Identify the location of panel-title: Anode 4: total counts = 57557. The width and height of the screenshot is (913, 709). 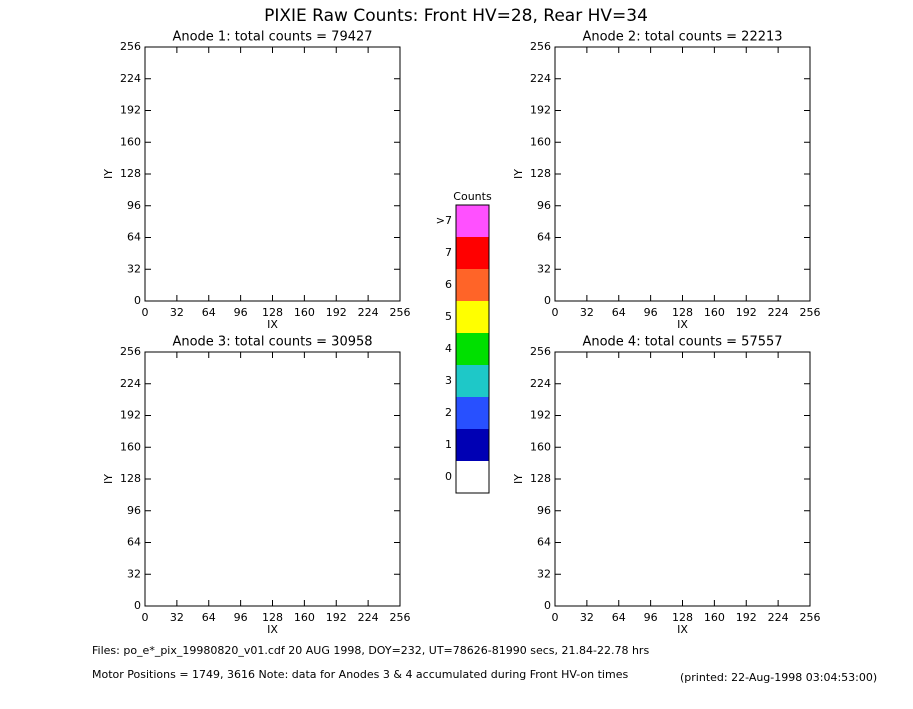
(682, 342).